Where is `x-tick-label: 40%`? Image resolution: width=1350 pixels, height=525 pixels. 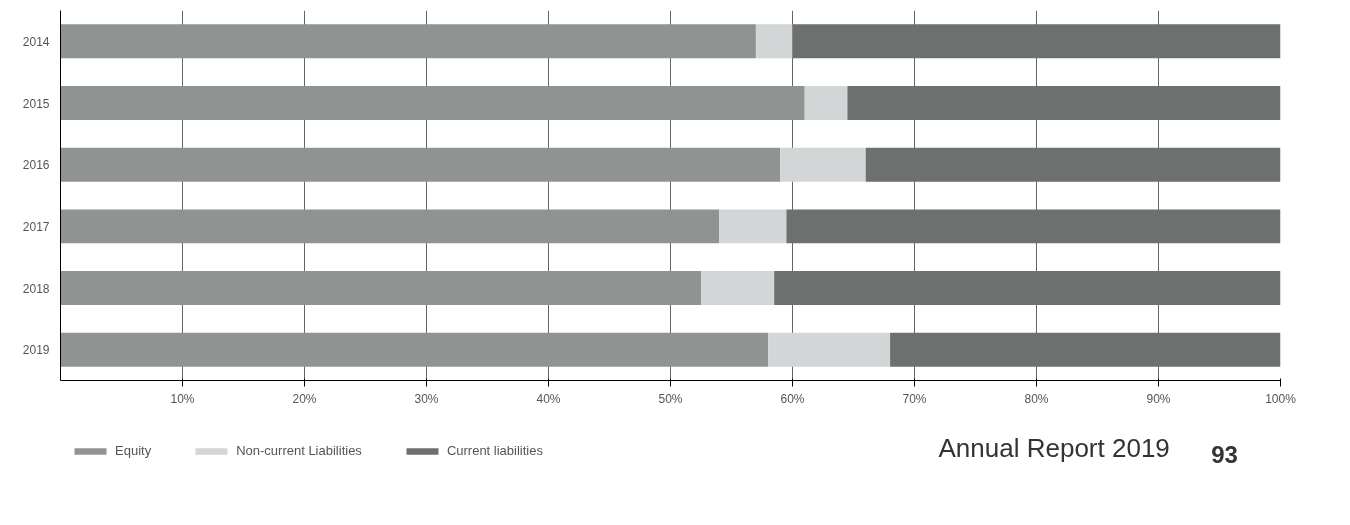
x-tick-label: 40% is located at coordinates (548, 398).